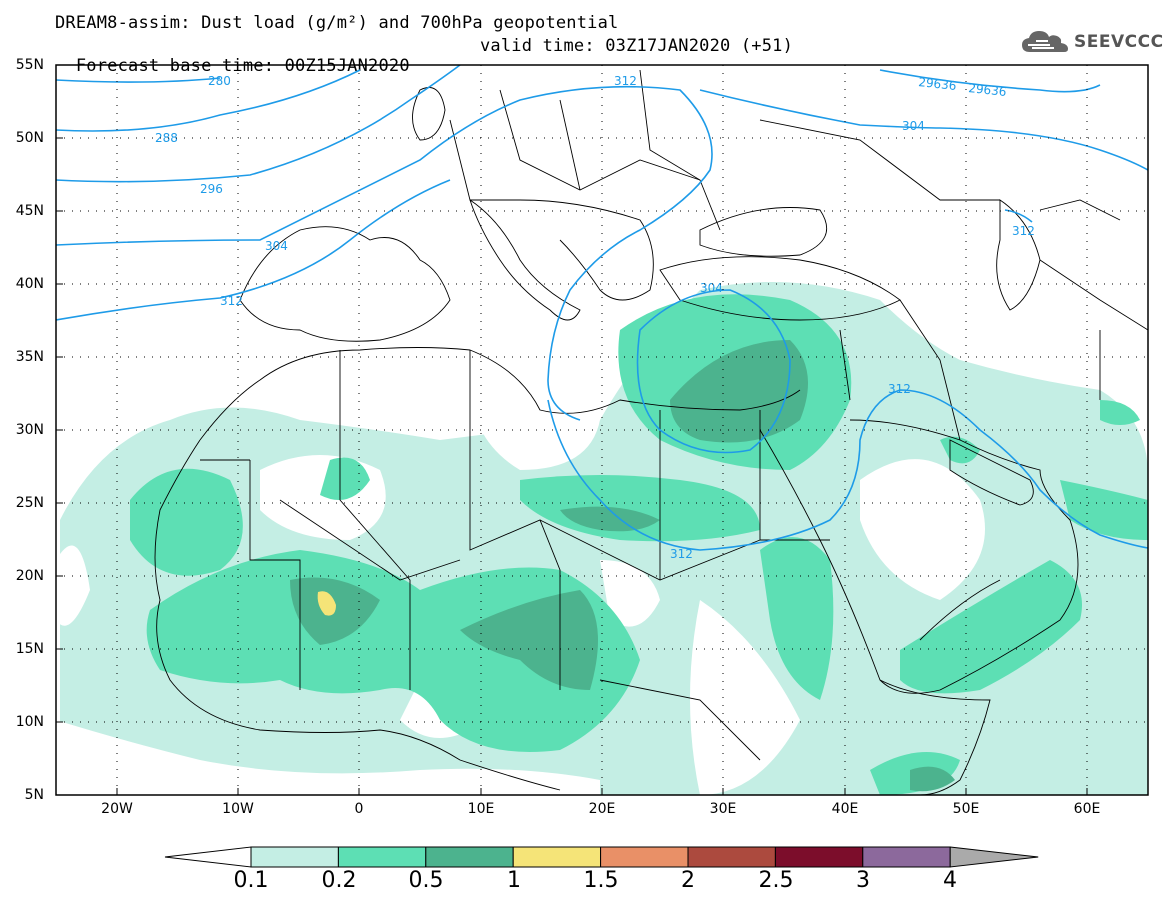 Image resolution: width=1165 pixels, height=907 pixels. I want to click on contour-label-296: 296, so click(211, 189).